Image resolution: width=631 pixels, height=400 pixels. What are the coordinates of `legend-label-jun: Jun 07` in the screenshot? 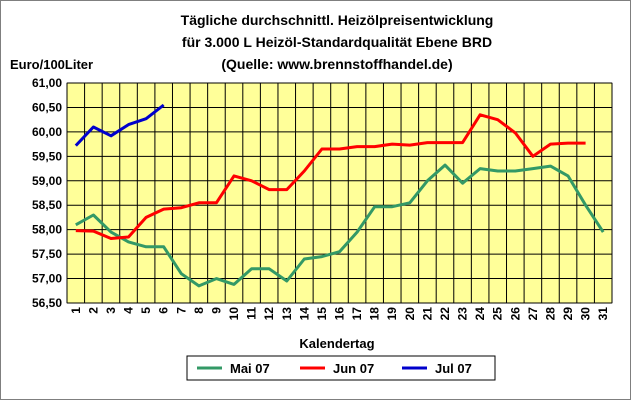 It's located at (353, 368).